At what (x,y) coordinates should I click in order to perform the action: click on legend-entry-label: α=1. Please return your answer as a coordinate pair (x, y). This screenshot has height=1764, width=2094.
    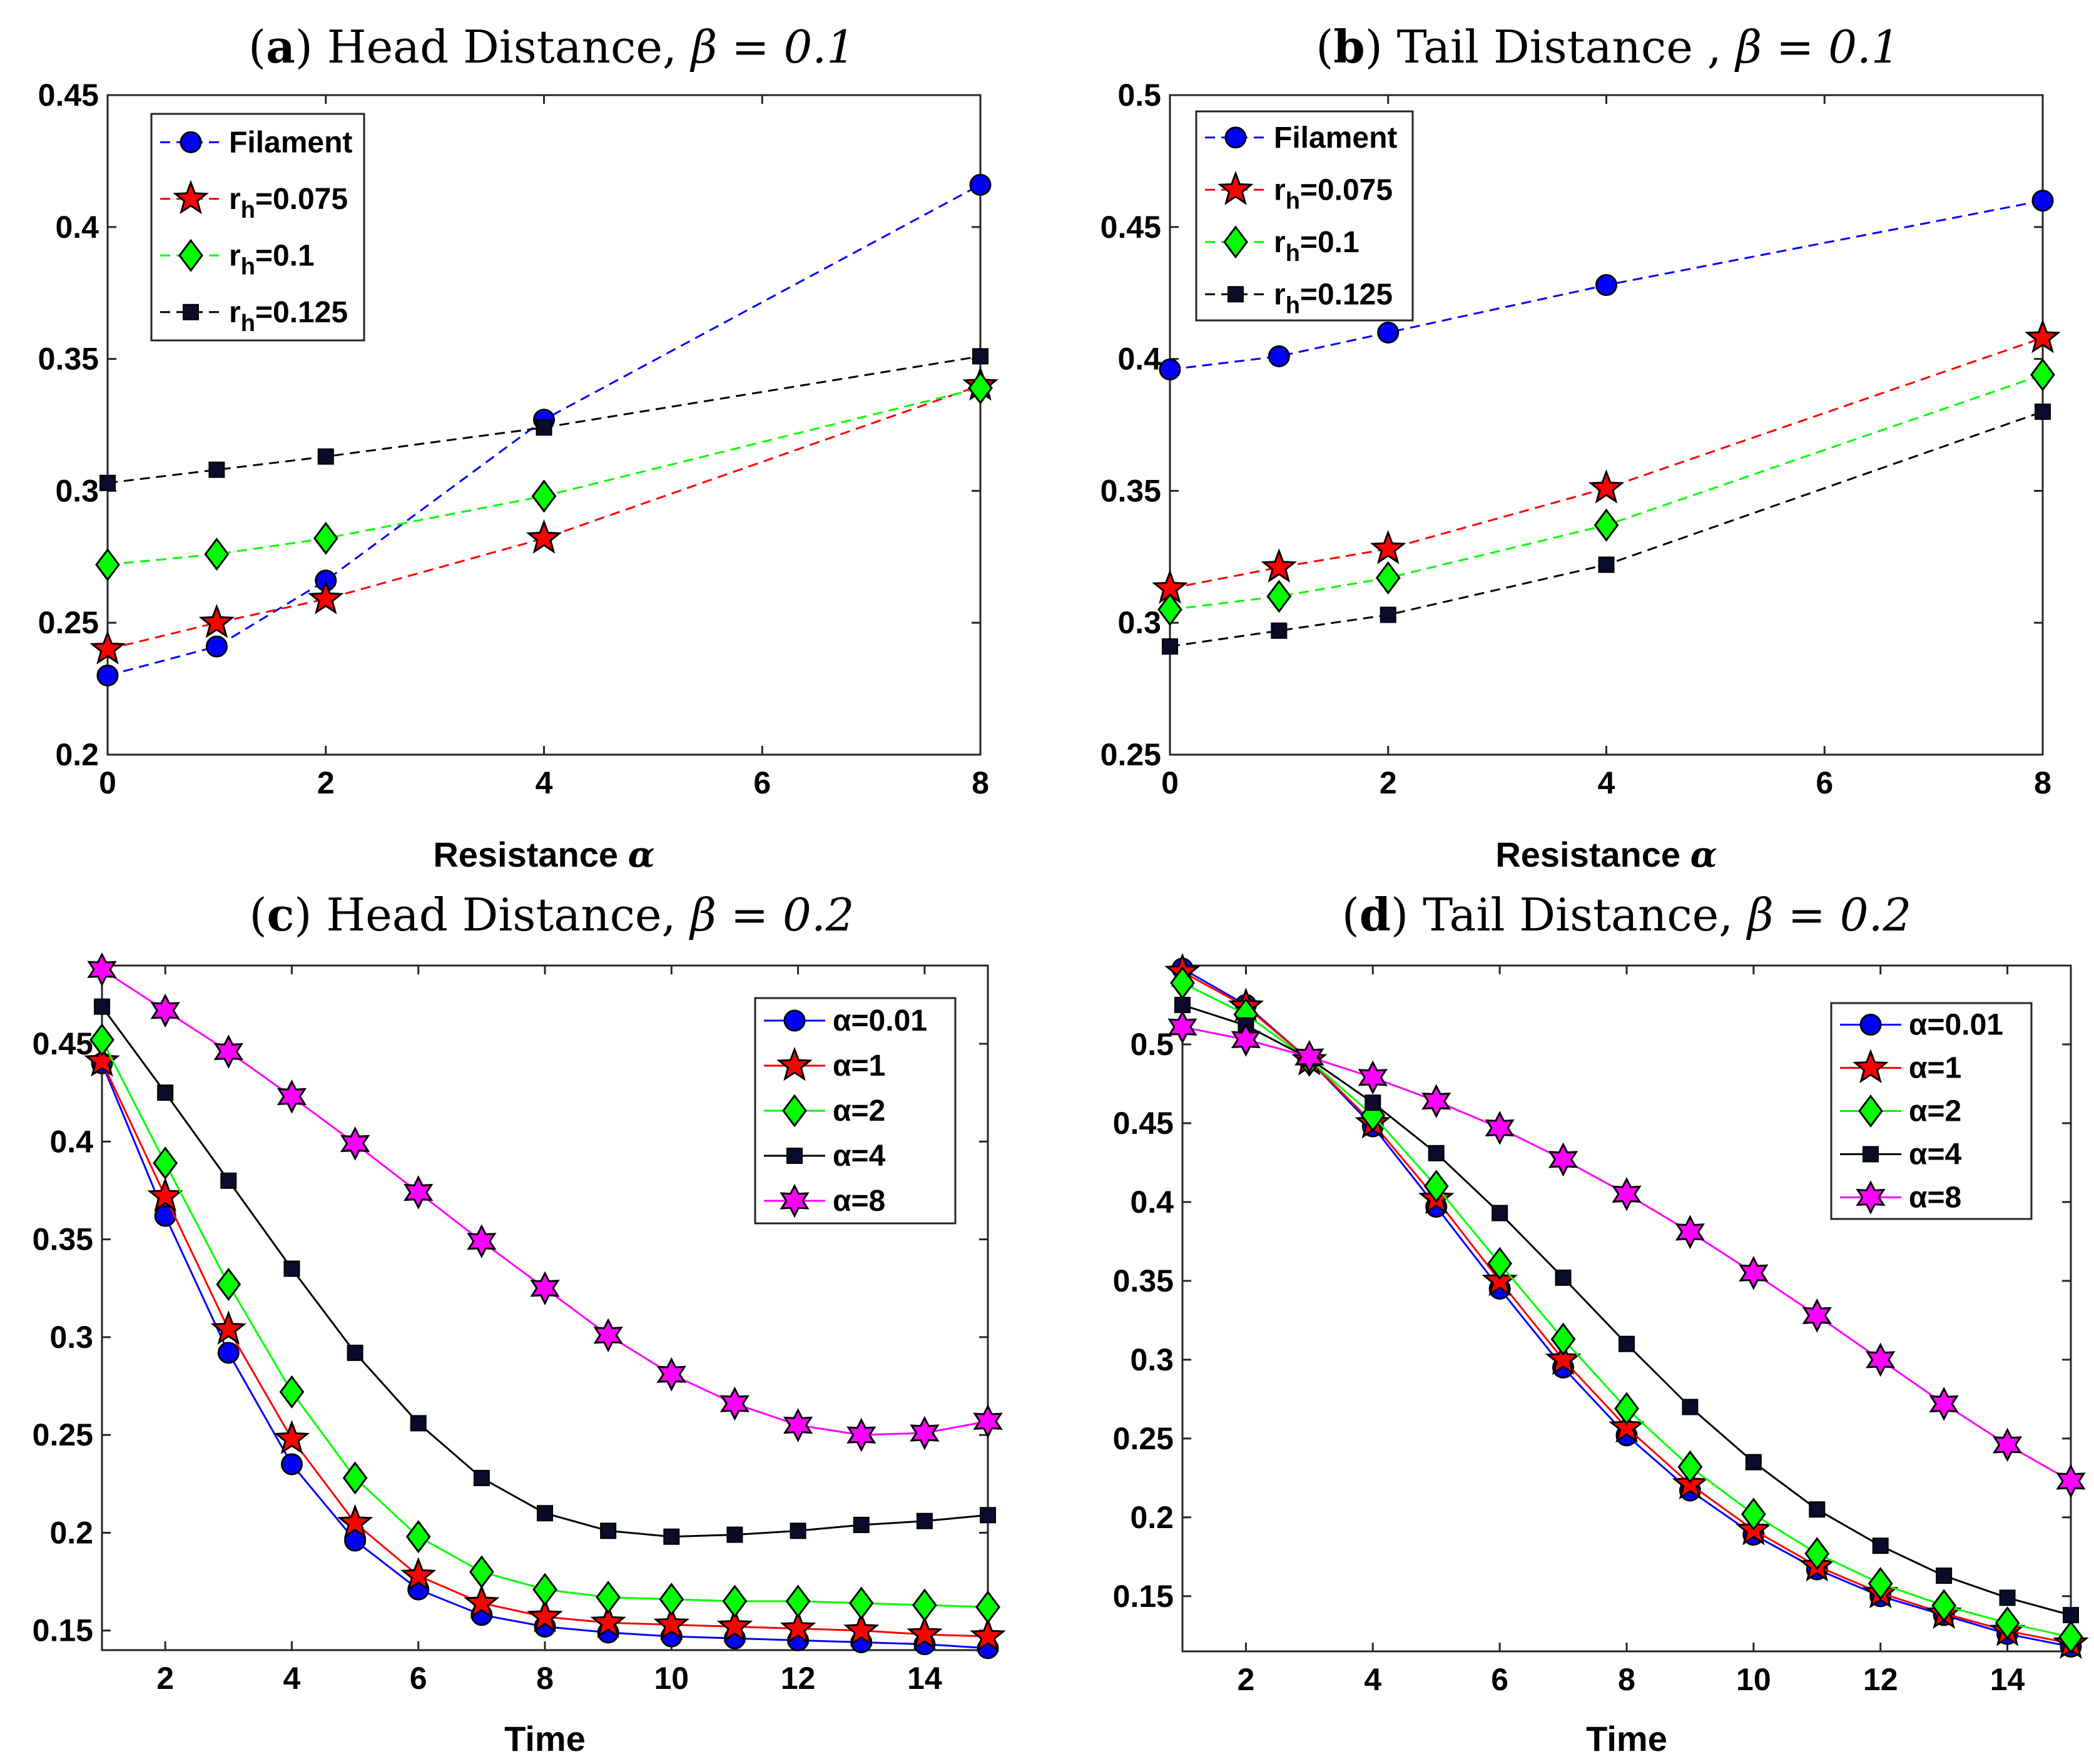
    Looking at the image, I should click on (1935, 1068).